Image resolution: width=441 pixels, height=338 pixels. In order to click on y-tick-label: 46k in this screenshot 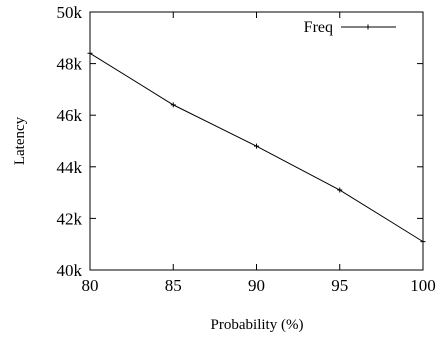, I will do `click(70, 115)`.